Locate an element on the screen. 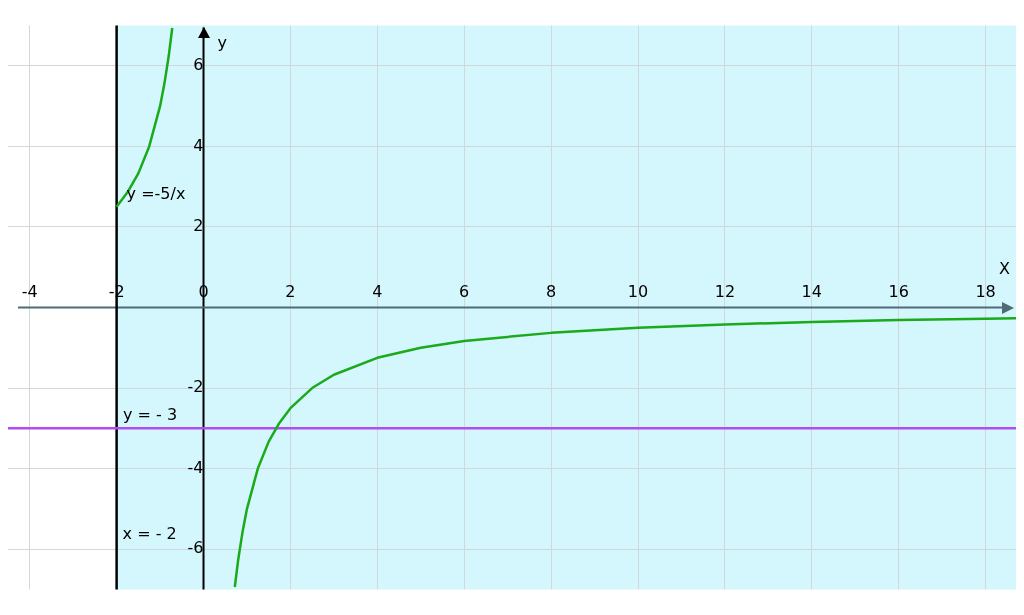  y-tick-label: 4 is located at coordinates (198, 145).